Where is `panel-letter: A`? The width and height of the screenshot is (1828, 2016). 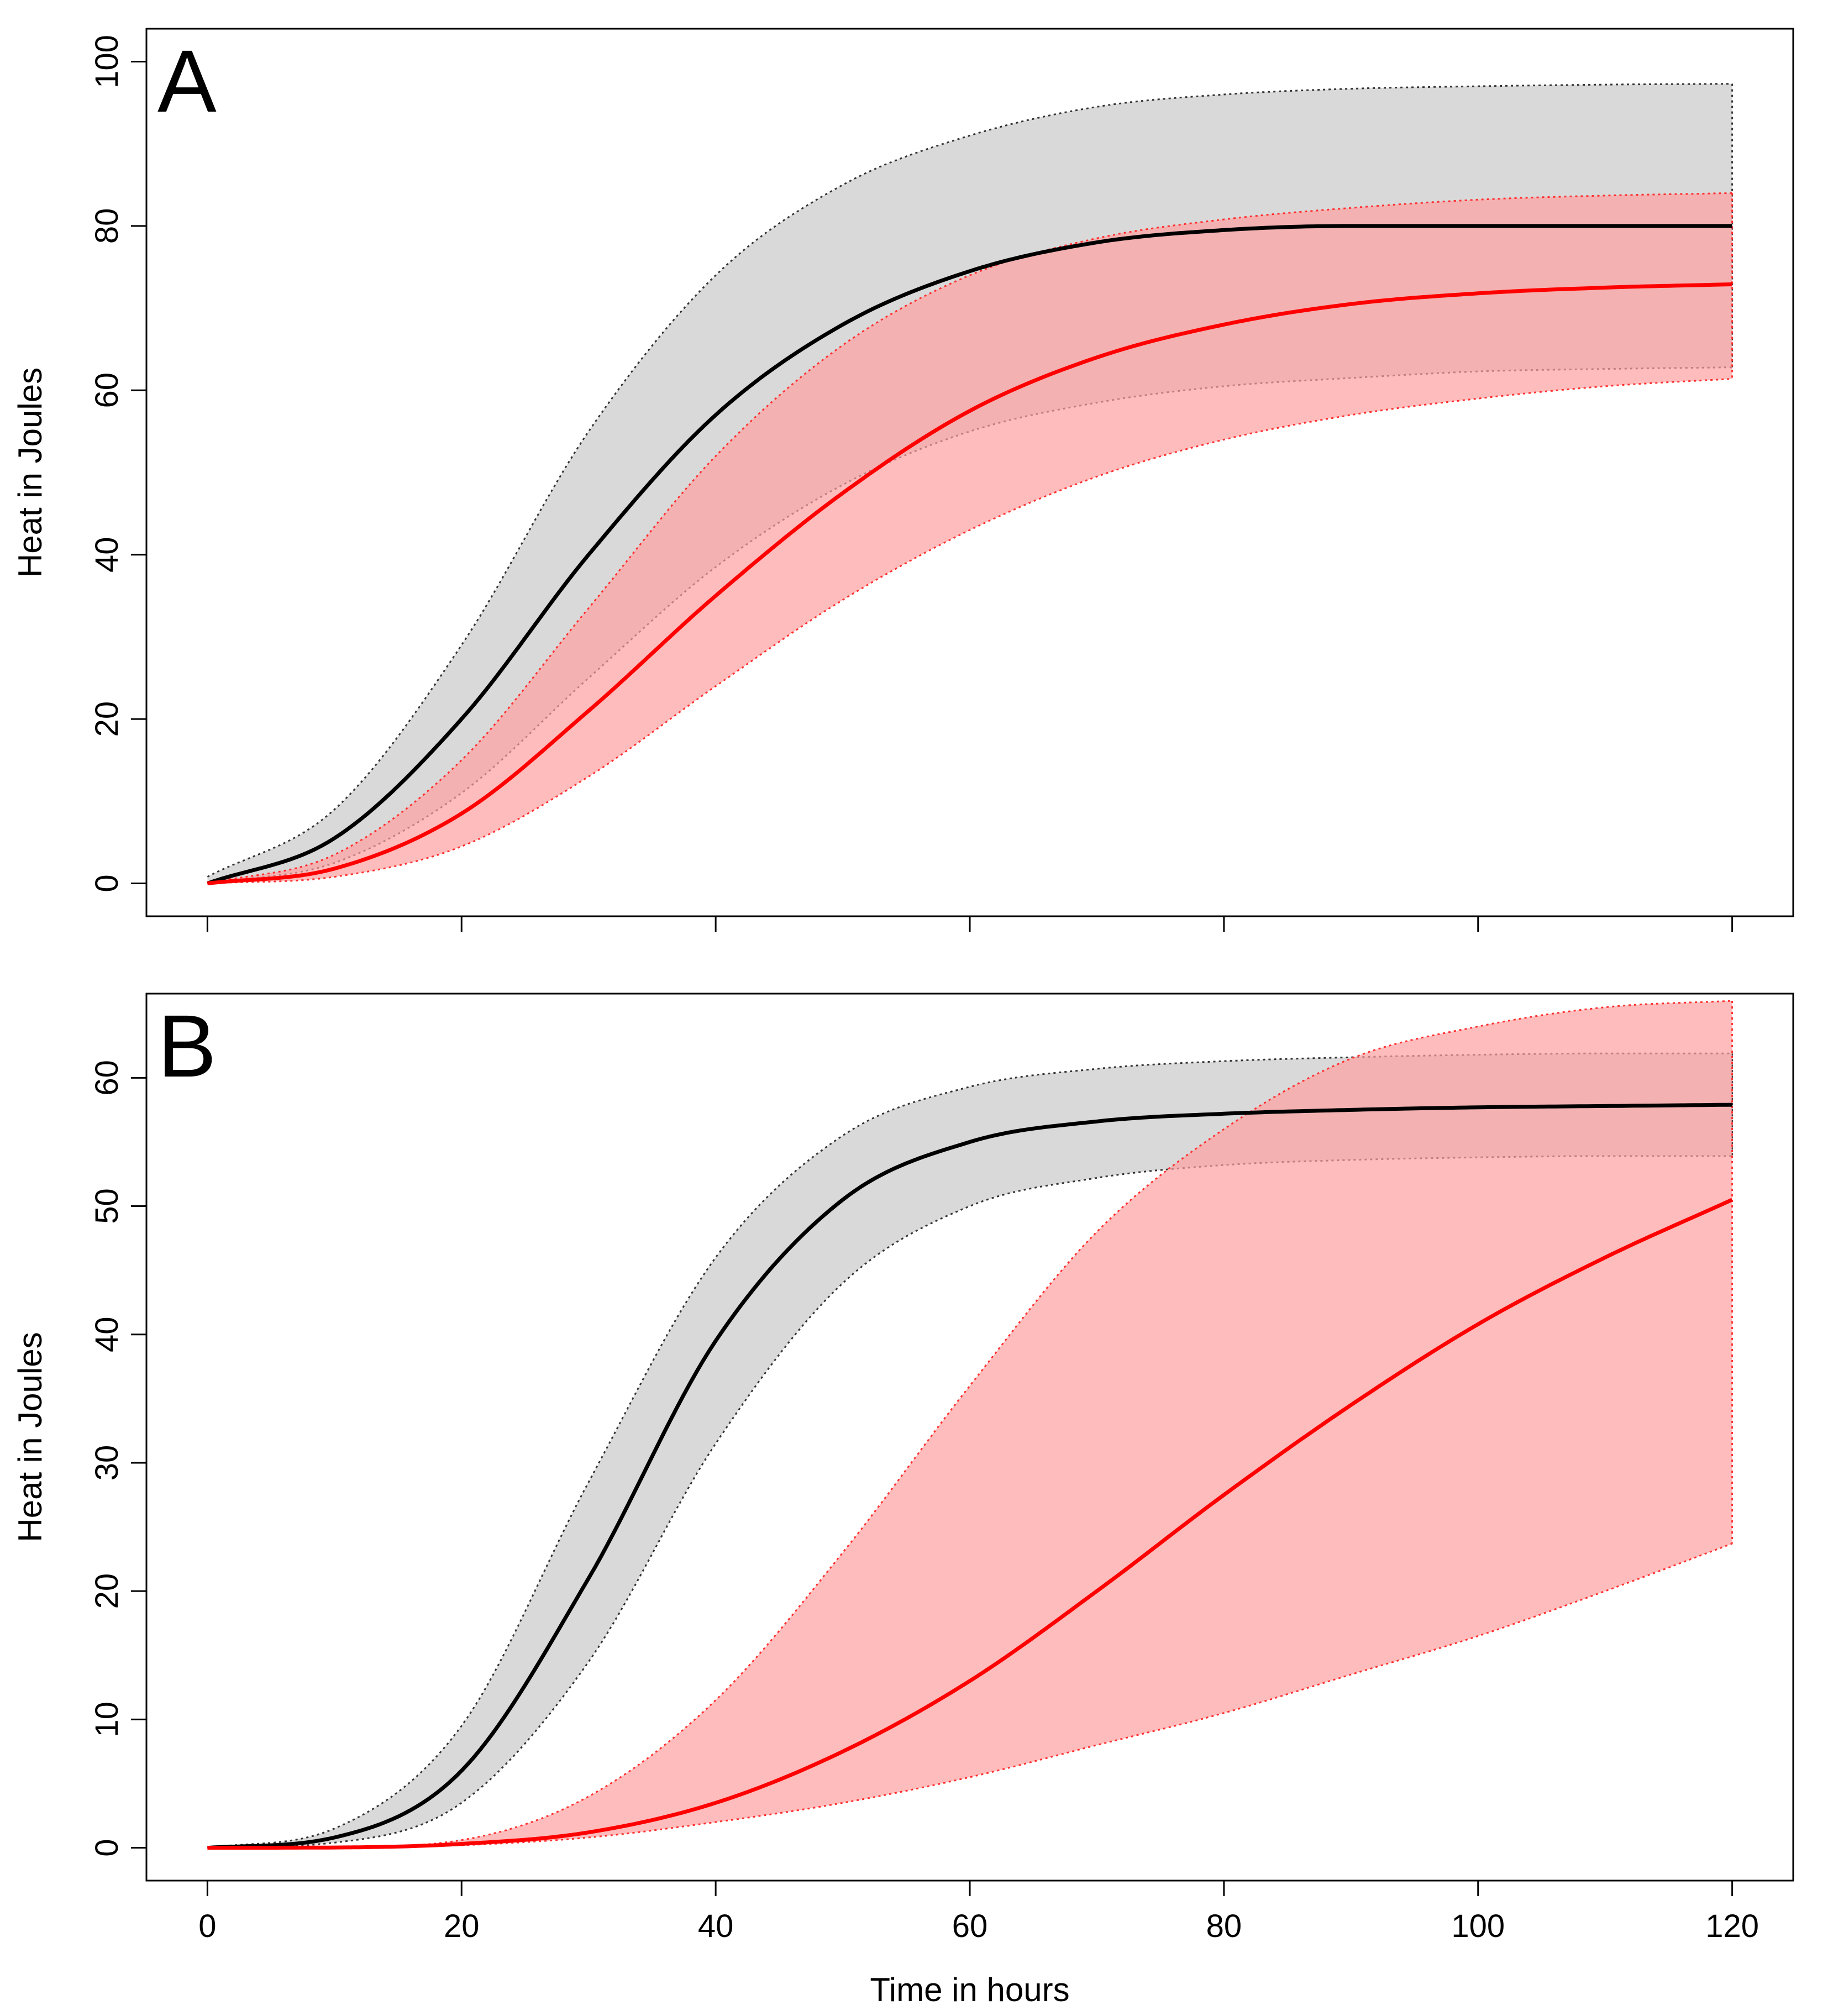
panel-letter: A is located at coordinates (187, 81).